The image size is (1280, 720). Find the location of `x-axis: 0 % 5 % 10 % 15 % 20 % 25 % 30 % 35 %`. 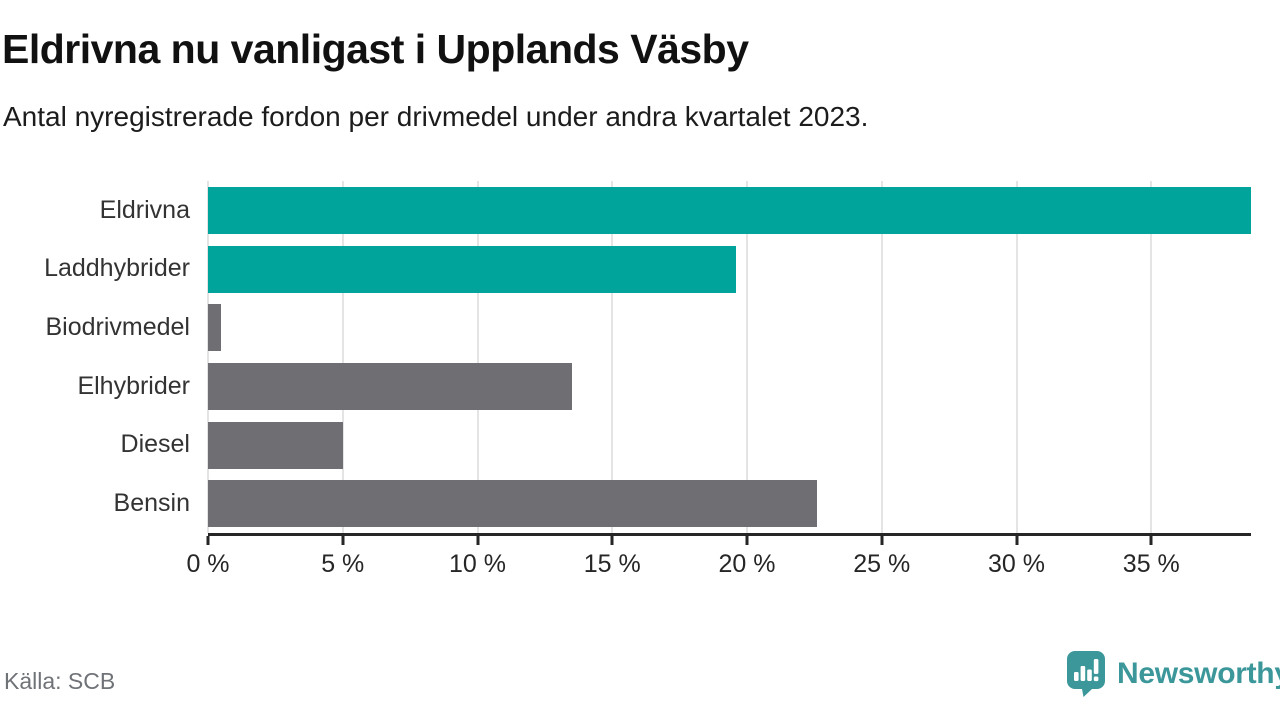

x-axis: 0 % 5 % 10 % 15 % 20 % 25 % 30 % 35 % is located at coordinates (718, 566).